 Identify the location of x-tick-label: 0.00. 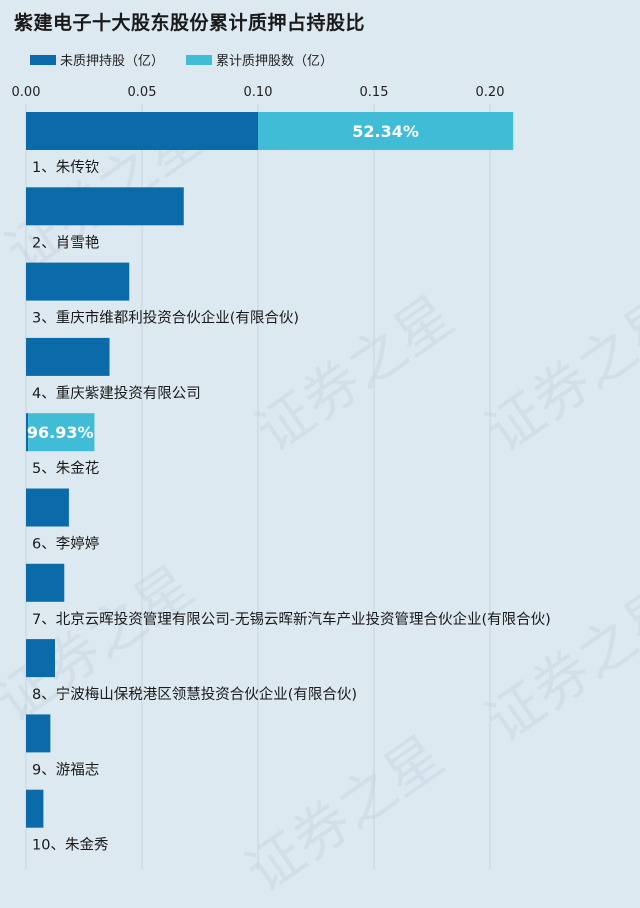
(26, 92).